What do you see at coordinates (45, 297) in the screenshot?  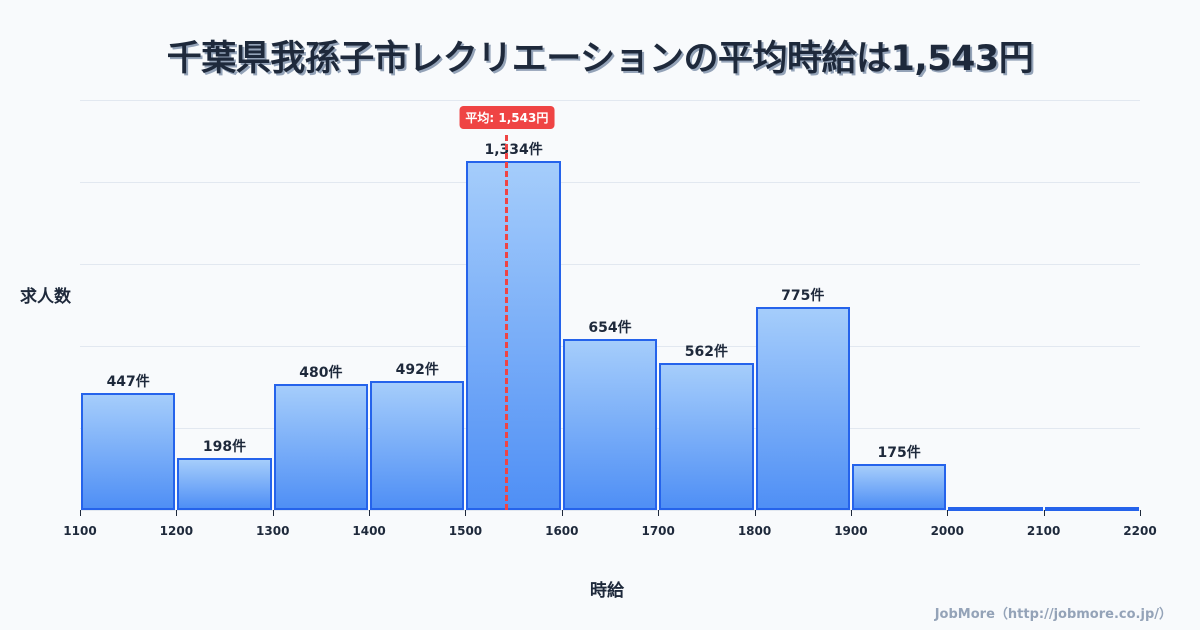 I see `y-axis-label: 求人数` at bounding box center [45, 297].